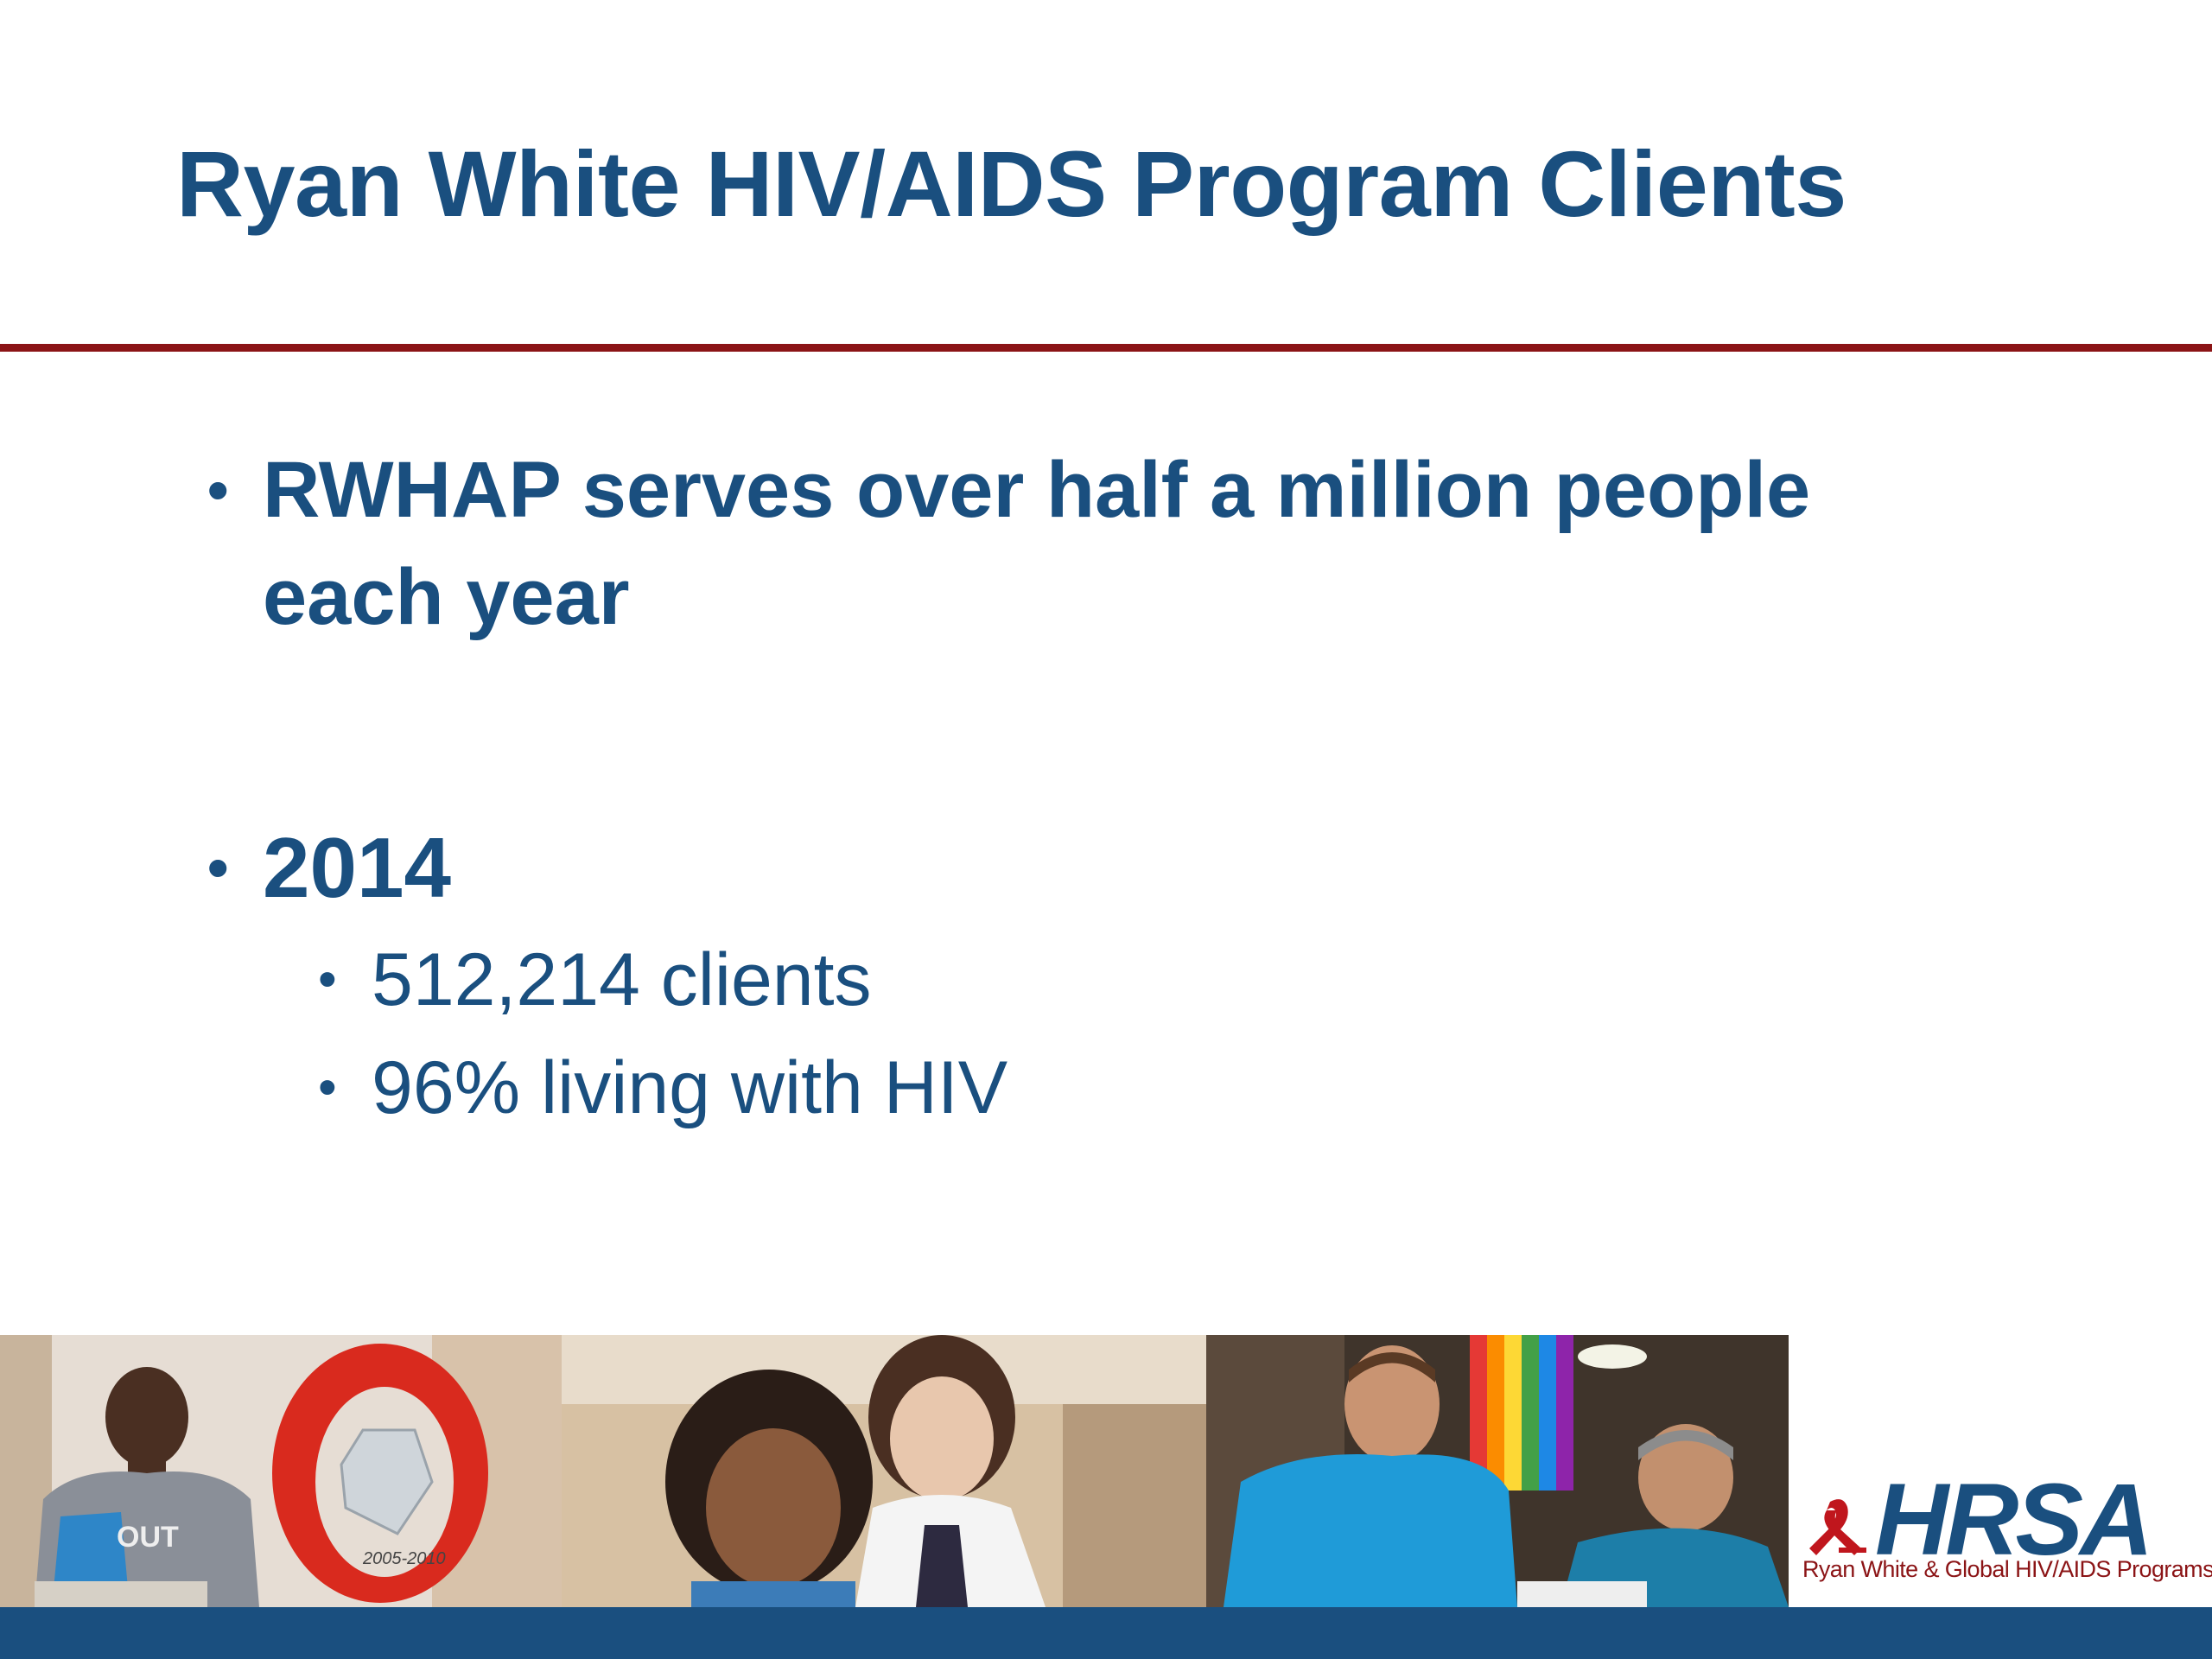  I want to click on title-divider, so click(1106, 348).